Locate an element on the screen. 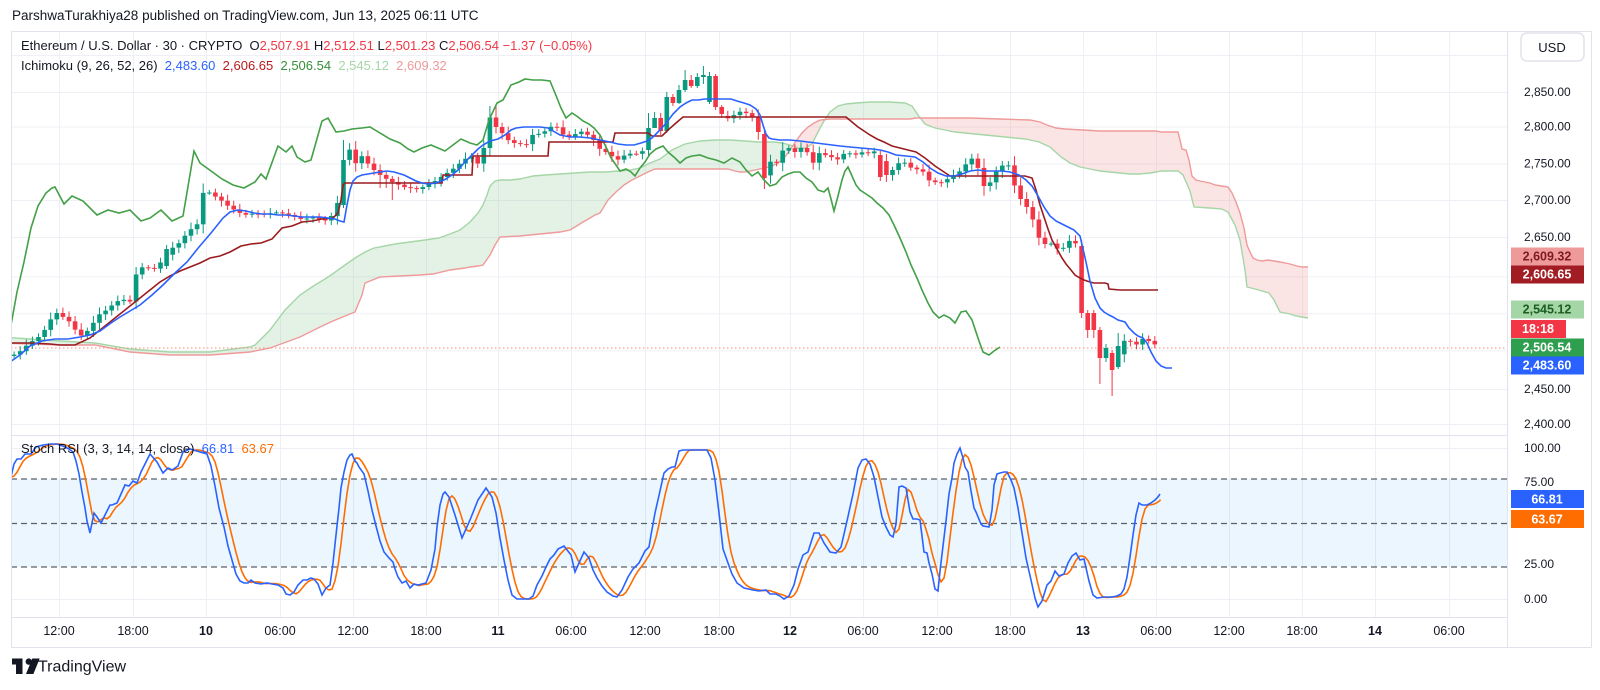 The image size is (1600, 690). svg-text: 11 is located at coordinates (497, 631).